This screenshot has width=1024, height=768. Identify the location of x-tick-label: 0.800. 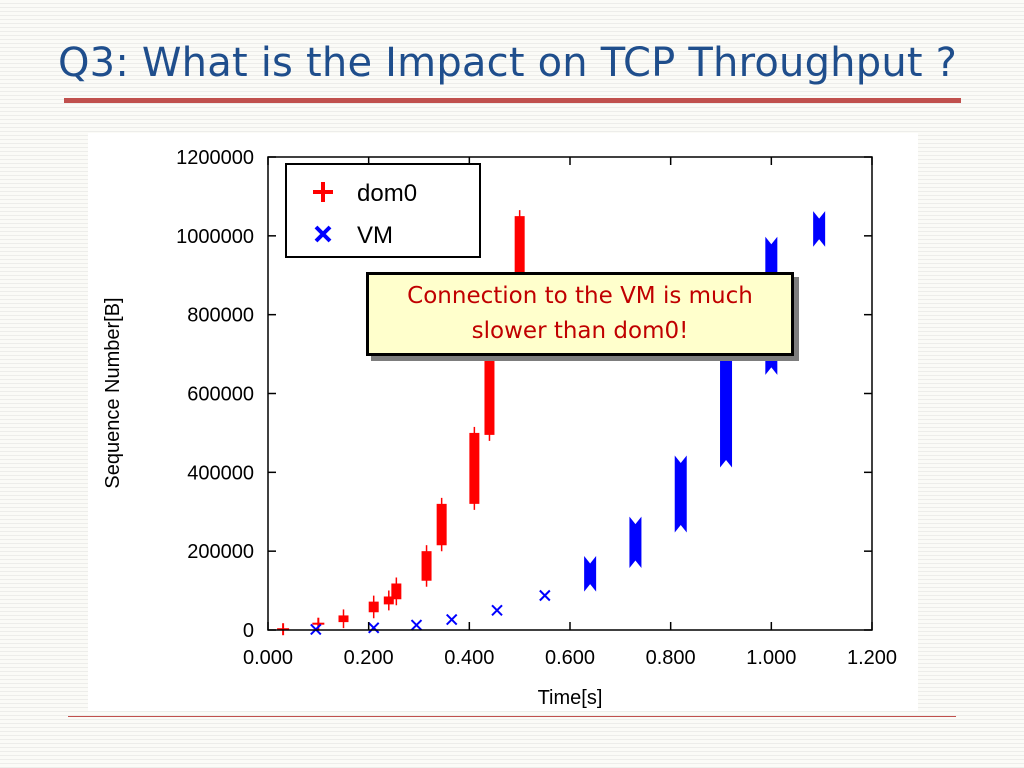
(671, 658).